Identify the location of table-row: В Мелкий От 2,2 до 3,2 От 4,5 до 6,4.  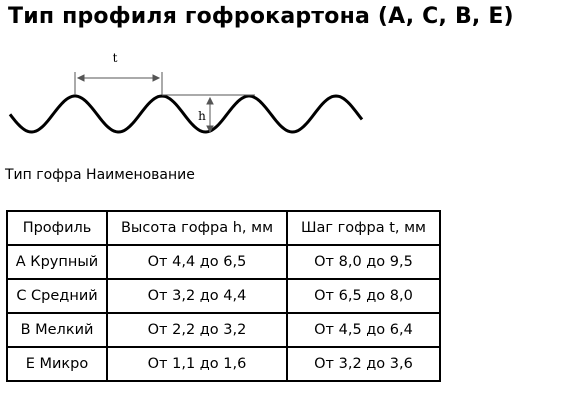
(223, 330).